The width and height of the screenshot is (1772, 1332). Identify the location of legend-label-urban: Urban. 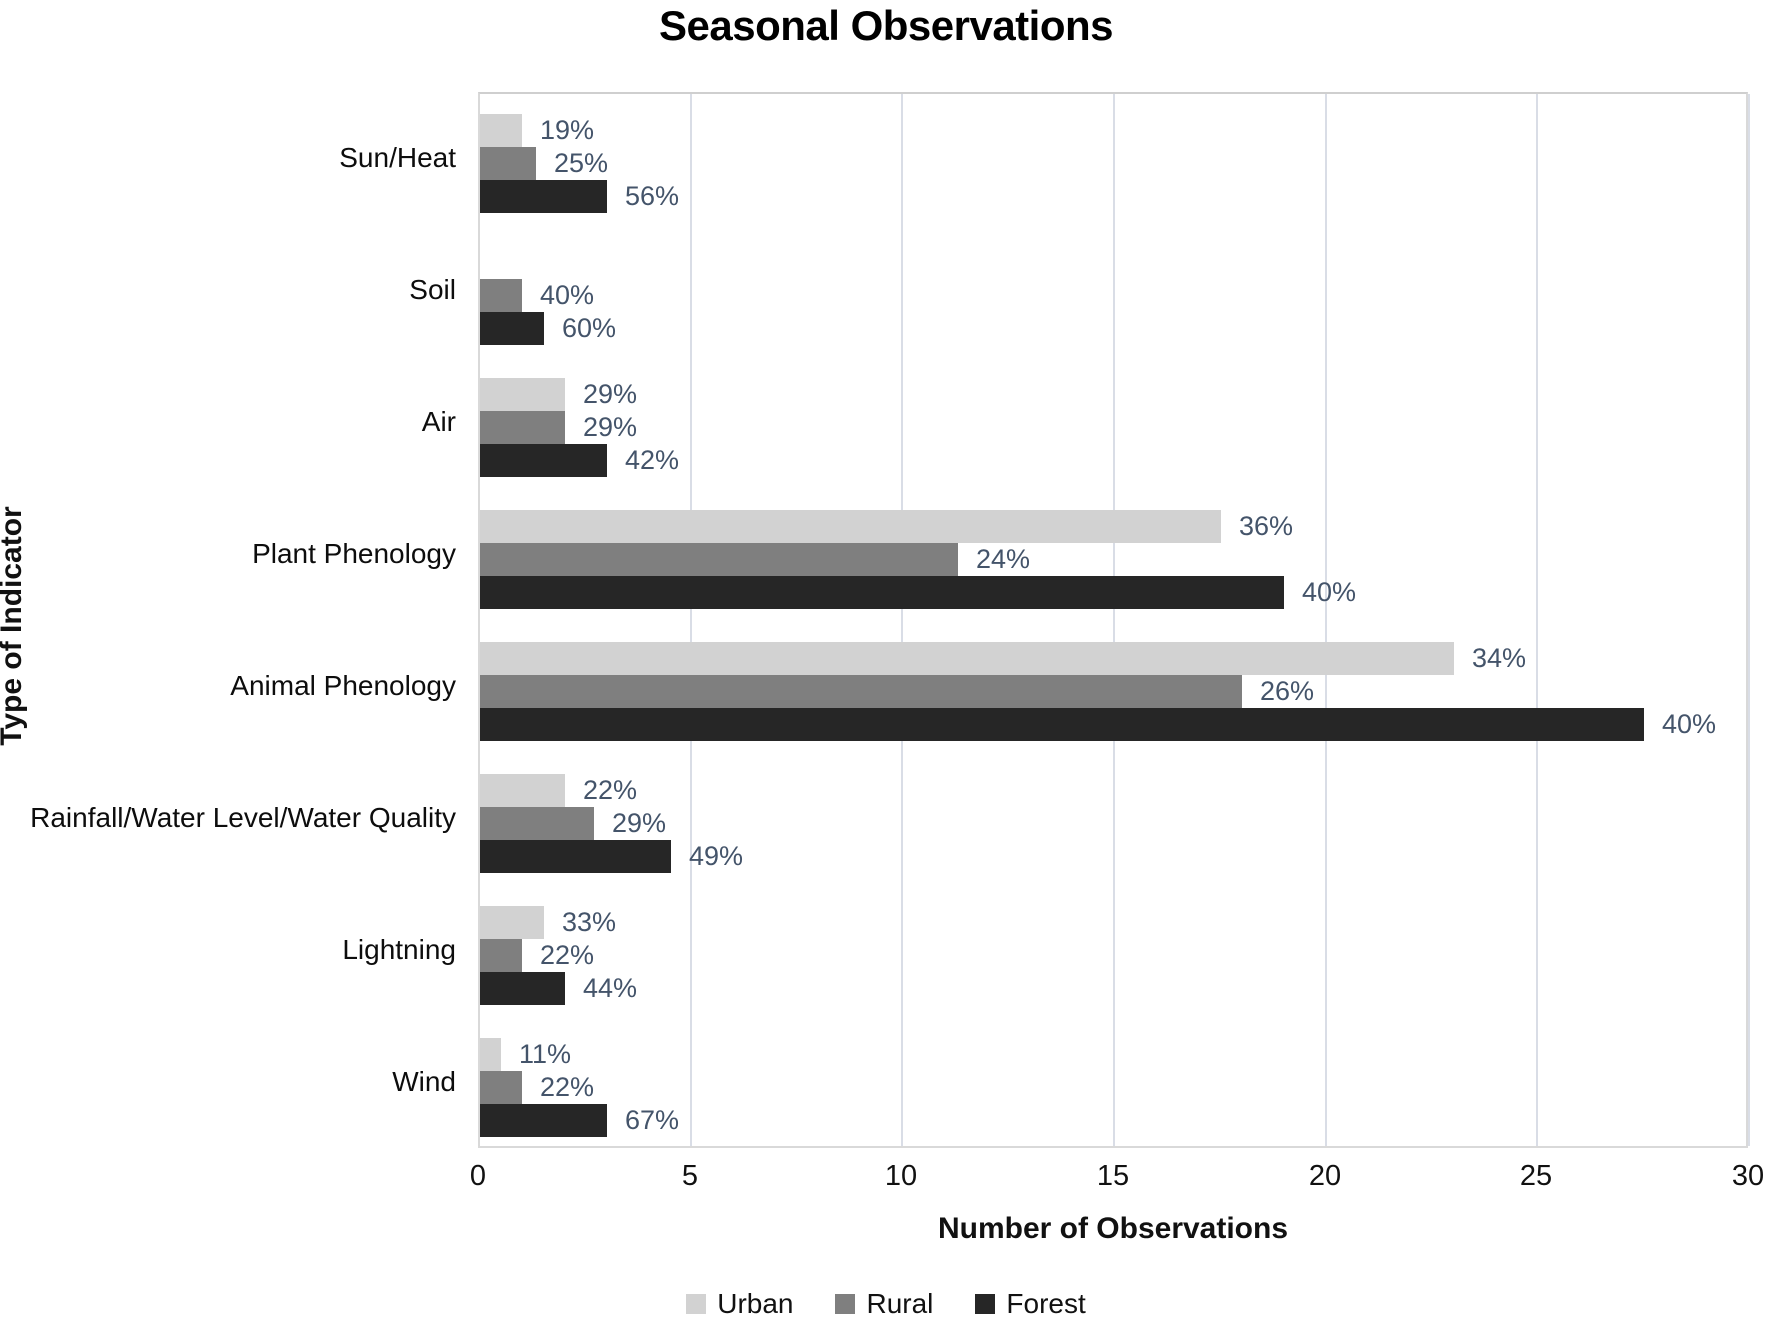
(755, 1303).